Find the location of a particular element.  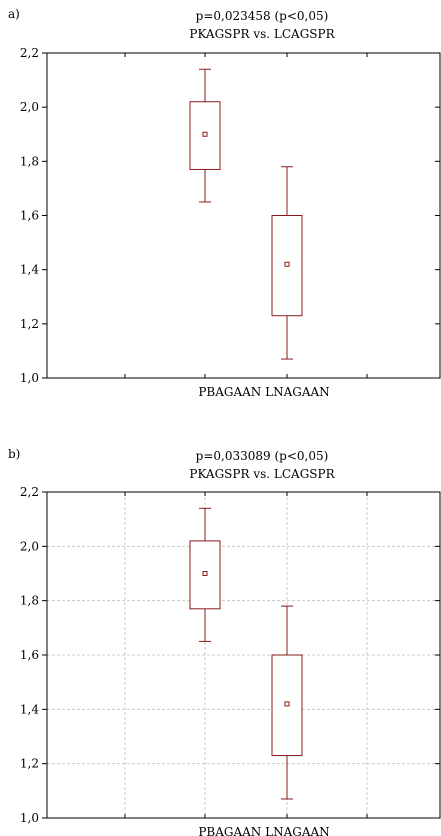

panel-label: b) is located at coordinates (14, 454).